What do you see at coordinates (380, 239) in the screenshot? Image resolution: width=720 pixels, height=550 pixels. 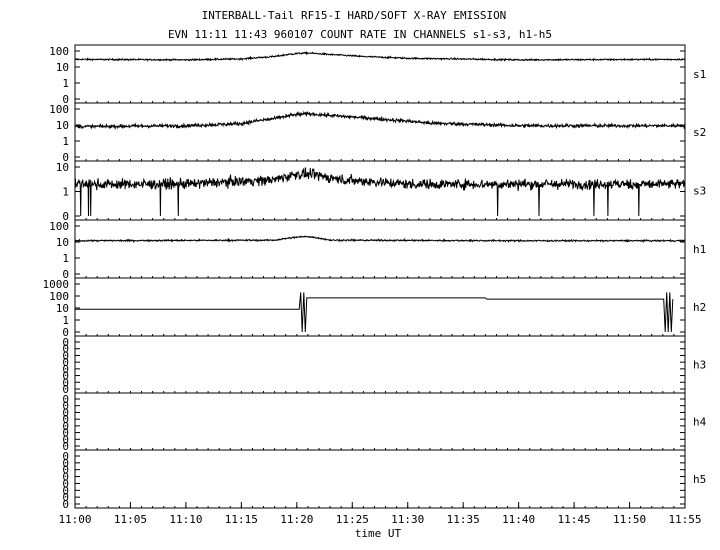 I see `series-h1-line` at bounding box center [380, 239].